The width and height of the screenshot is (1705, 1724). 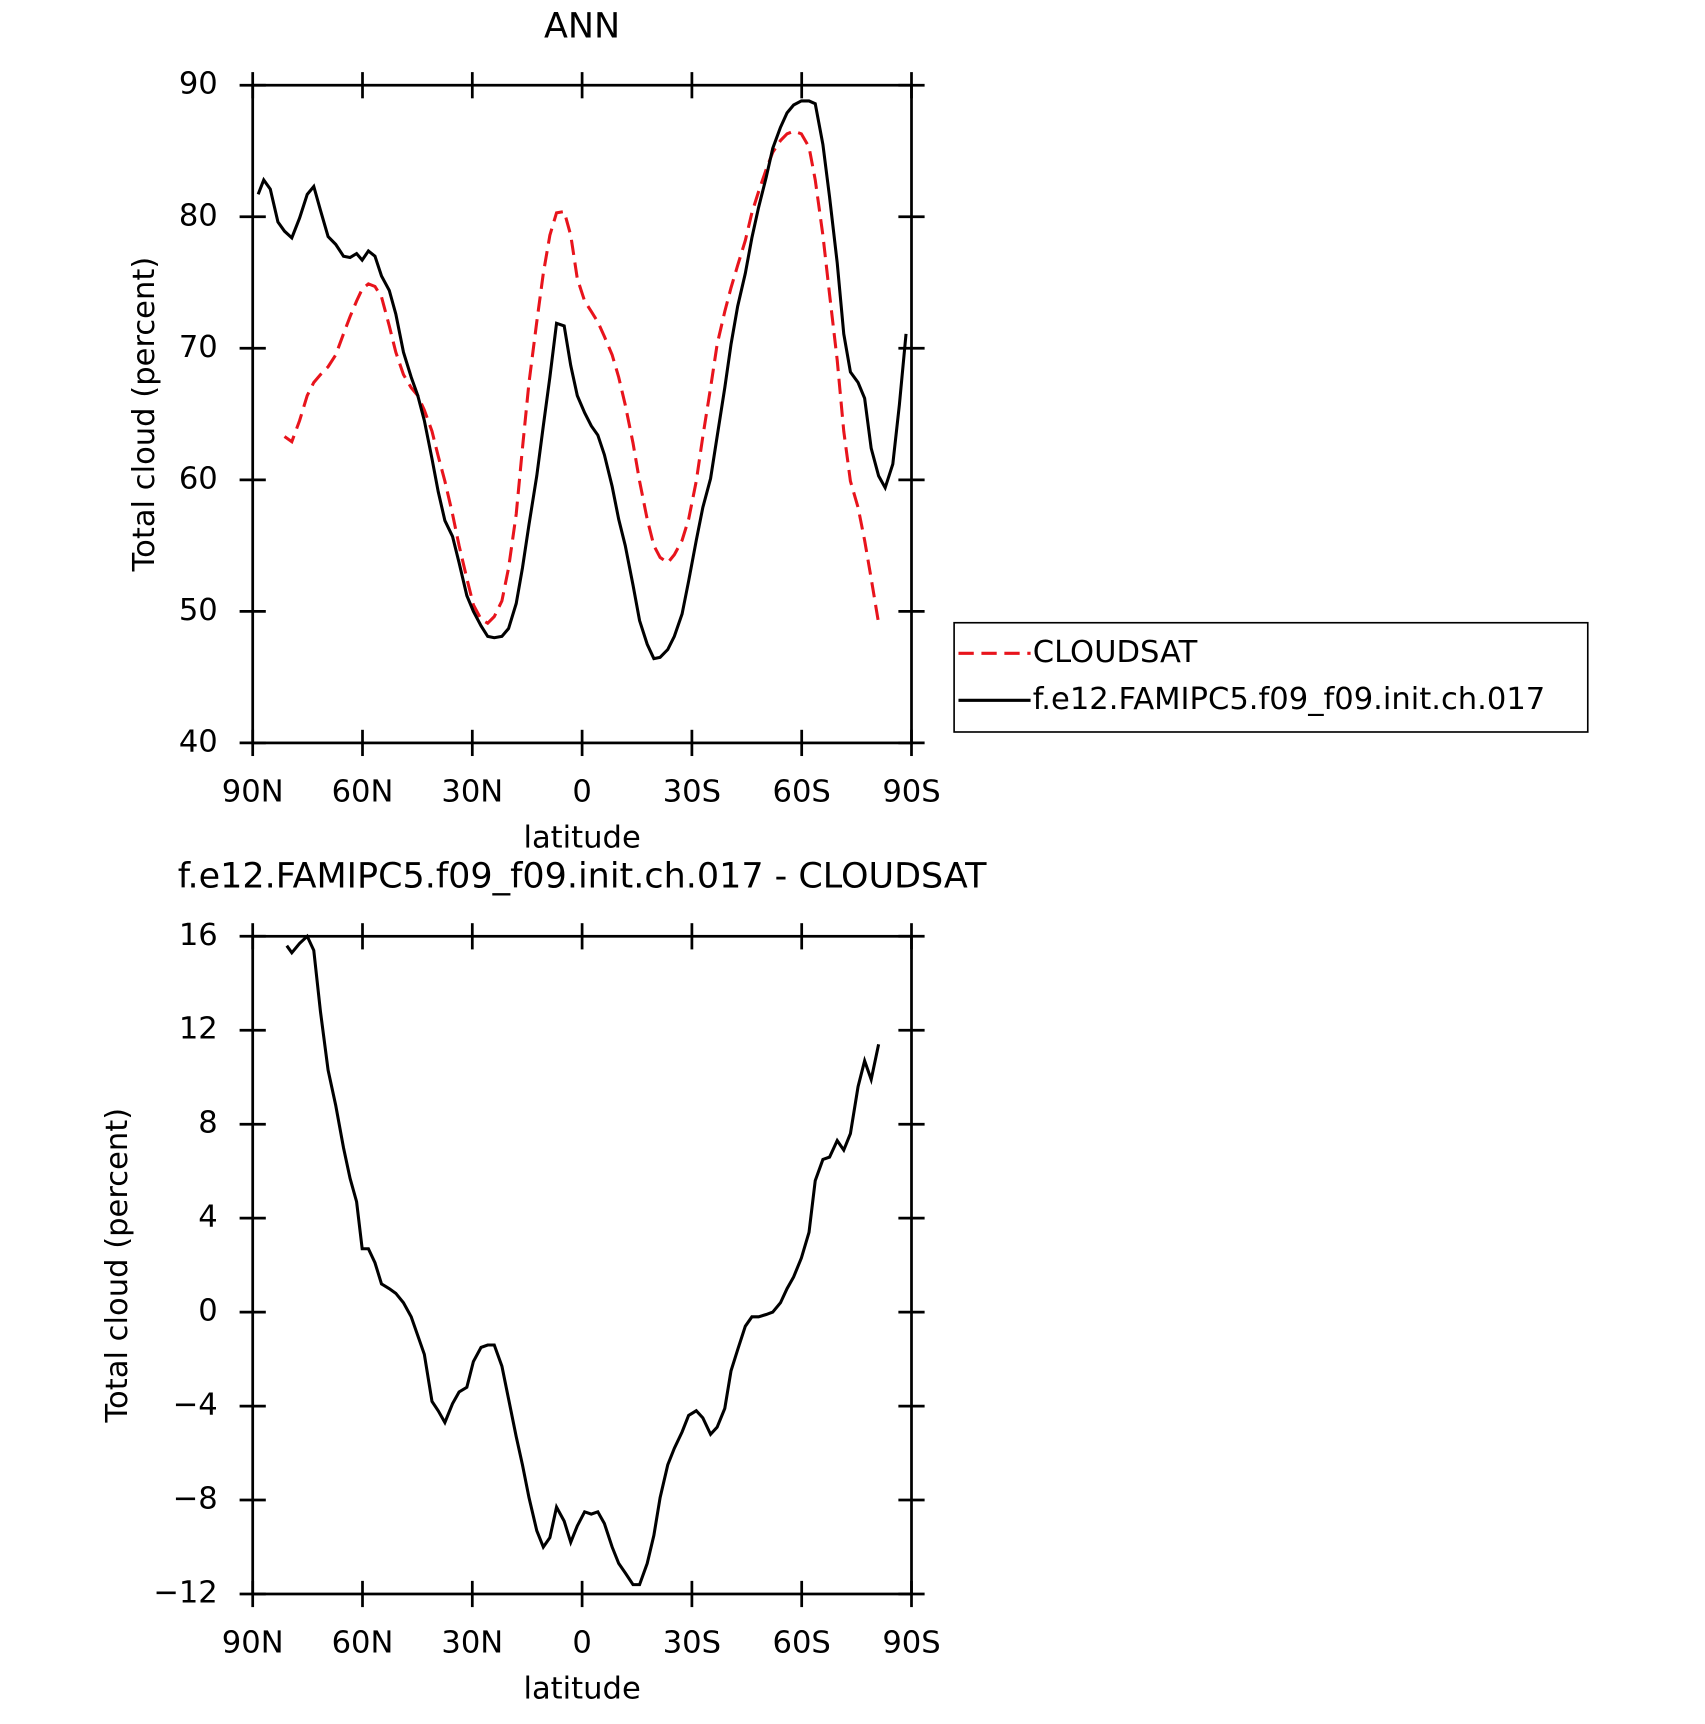 What do you see at coordinates (1289, 699) in the screenshot?
I see `legend-label: f.e12.FAMIPC5.f09_f09.init.ch.017` at bounding box center [1289, 699].